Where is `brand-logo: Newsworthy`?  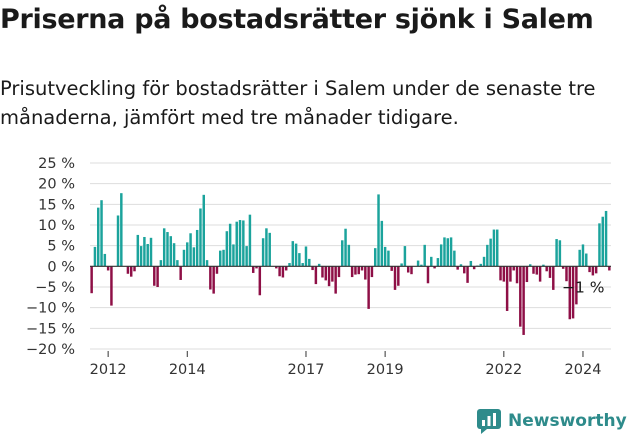
brand-logo: Newsworthy is located at coordinates (551, 421).